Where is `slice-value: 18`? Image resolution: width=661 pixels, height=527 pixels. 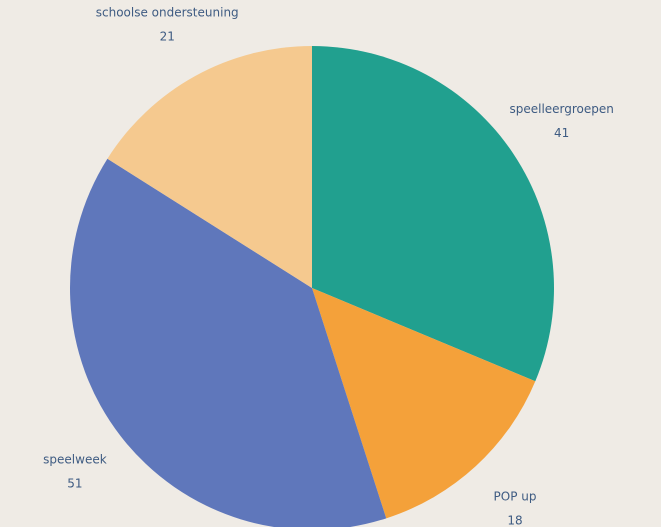 slice-value: 18 is located at coordinates (514, 520).